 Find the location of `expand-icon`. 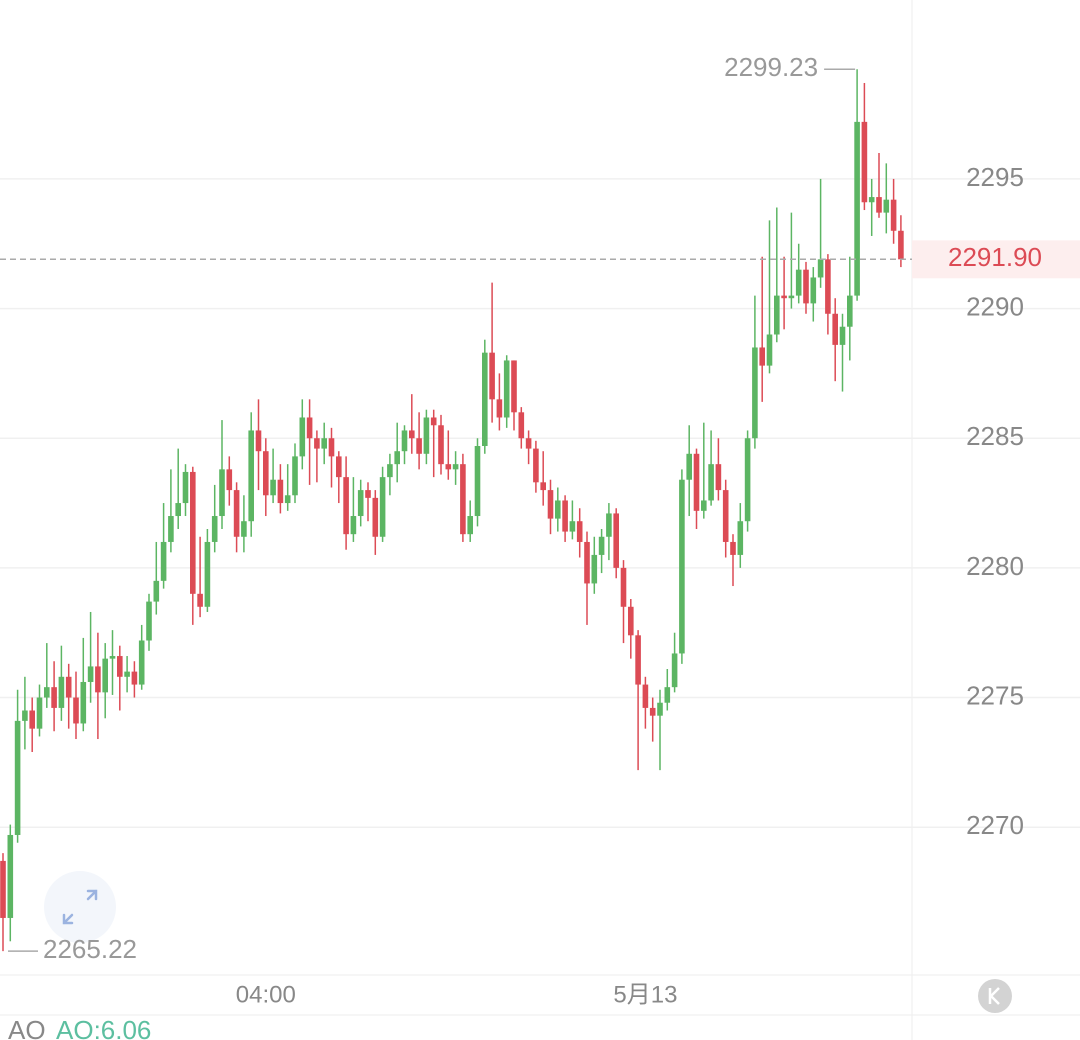

expand-icon is located at coordinates (80, 907).